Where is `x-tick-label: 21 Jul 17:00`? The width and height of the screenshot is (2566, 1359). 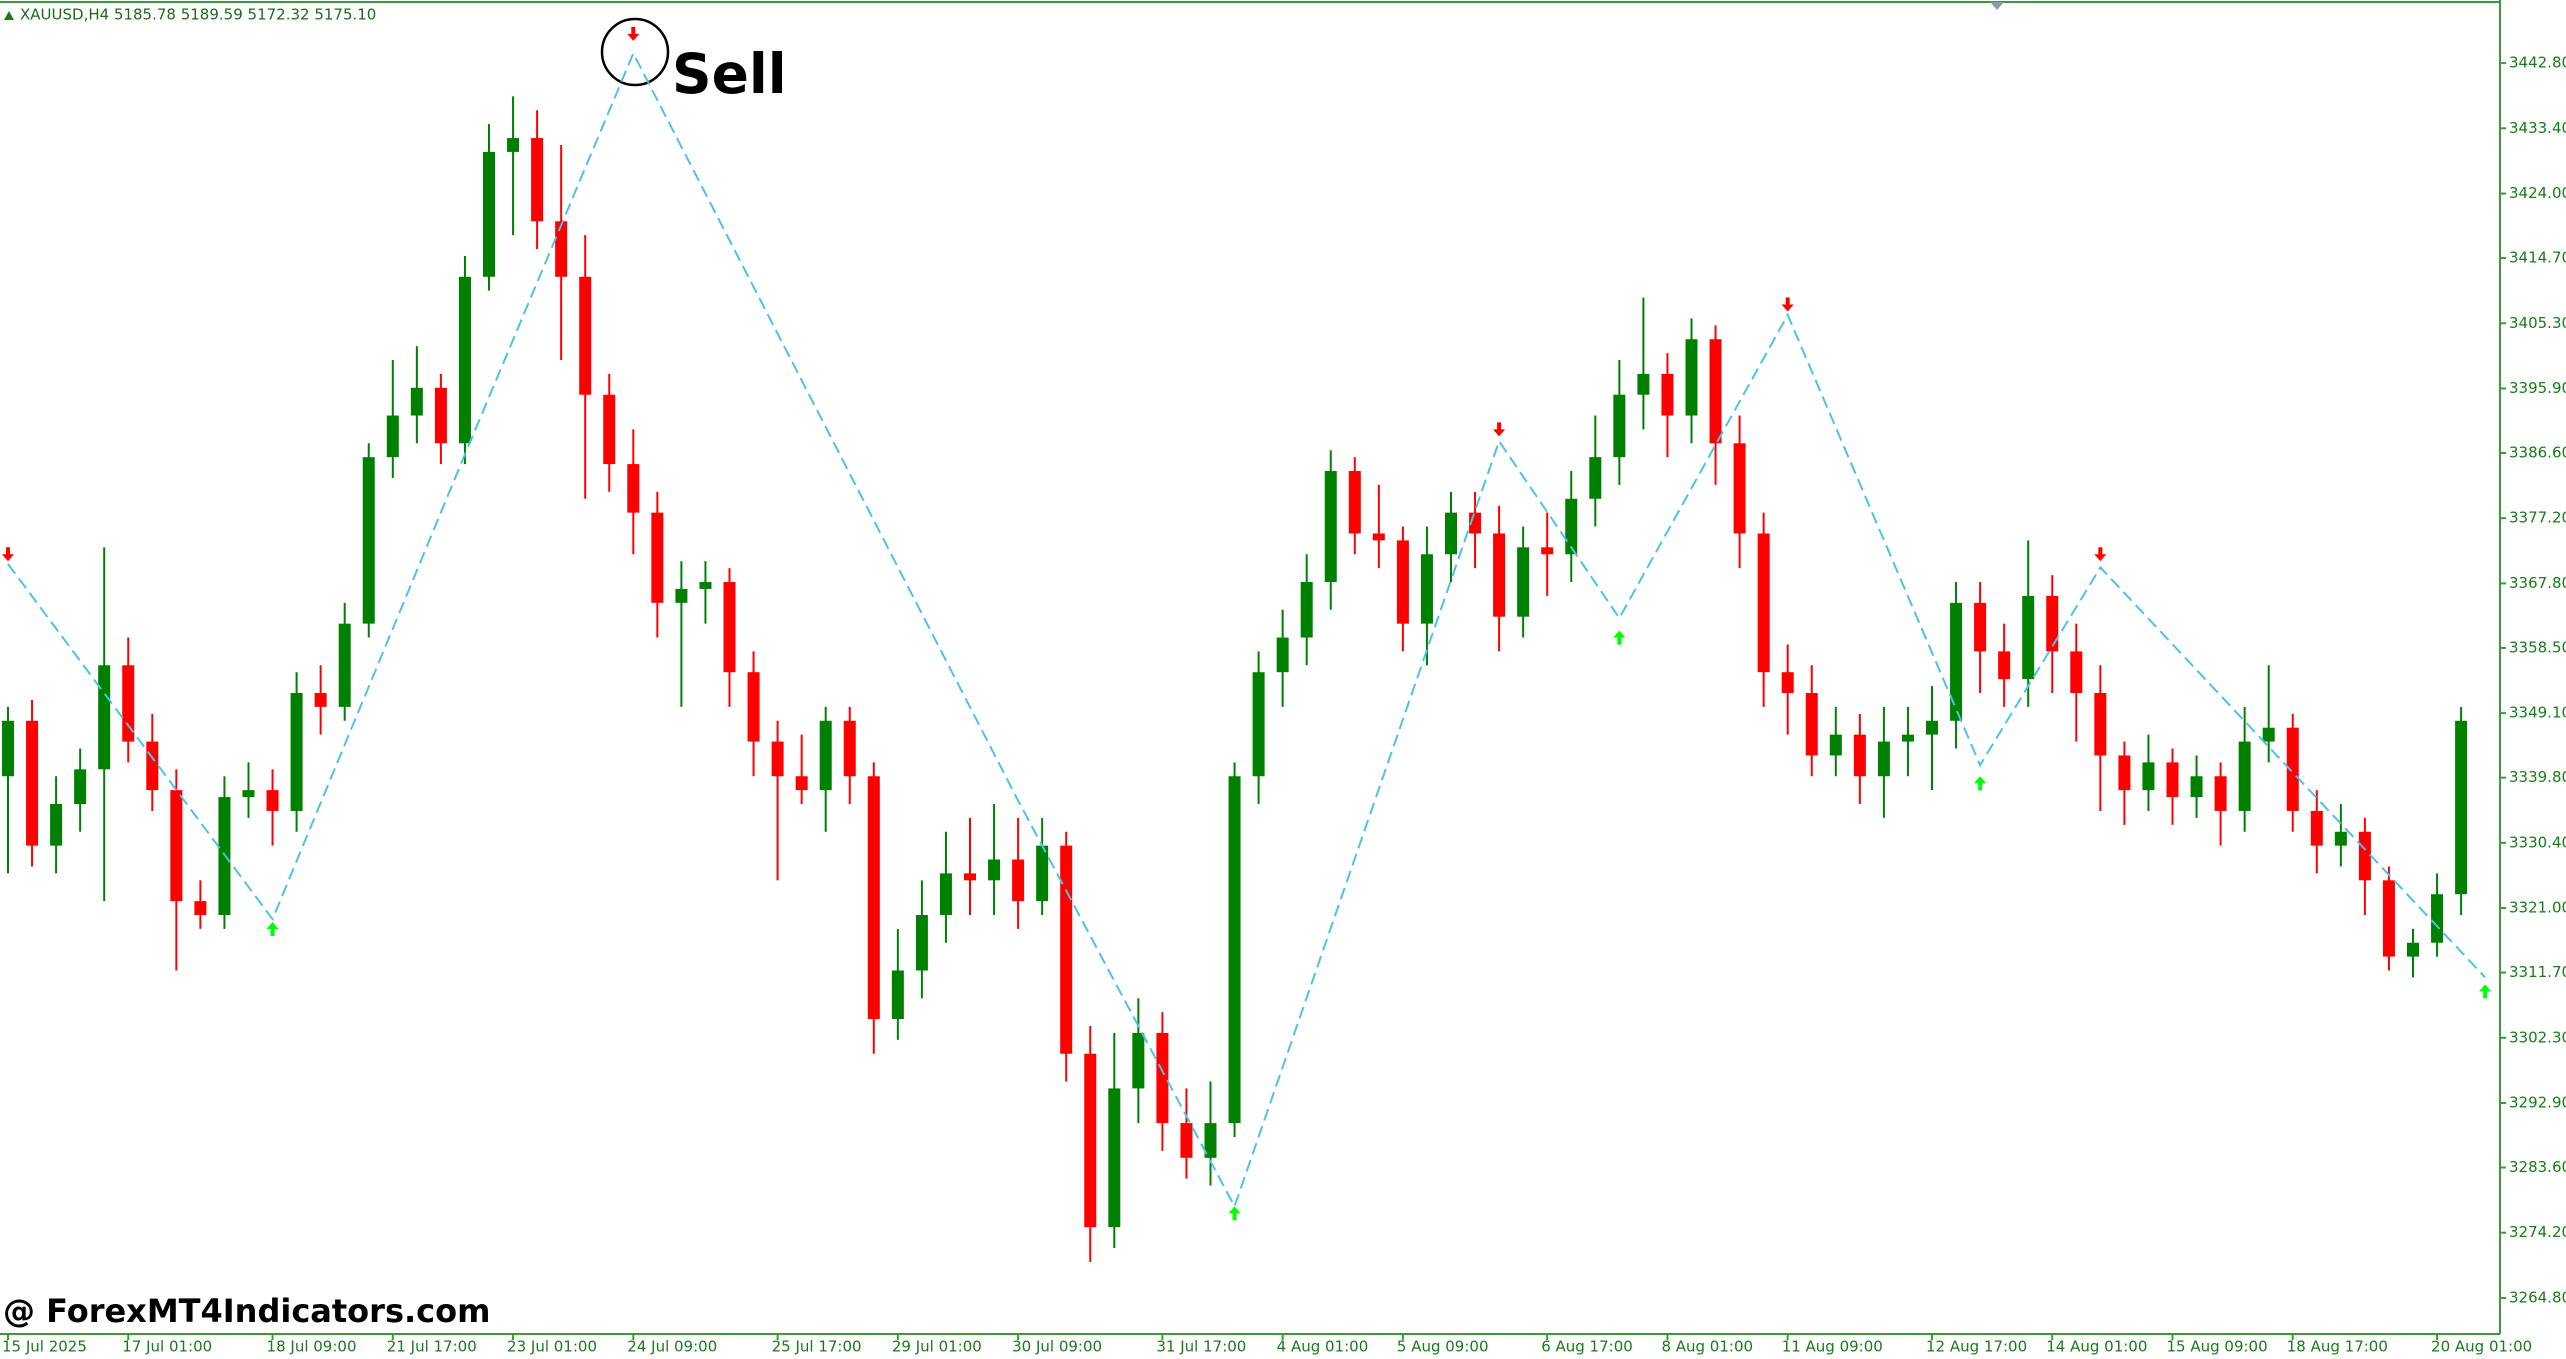
x-tick-label: 21 Jul 17:00 is located at coordinates (432, 1347).